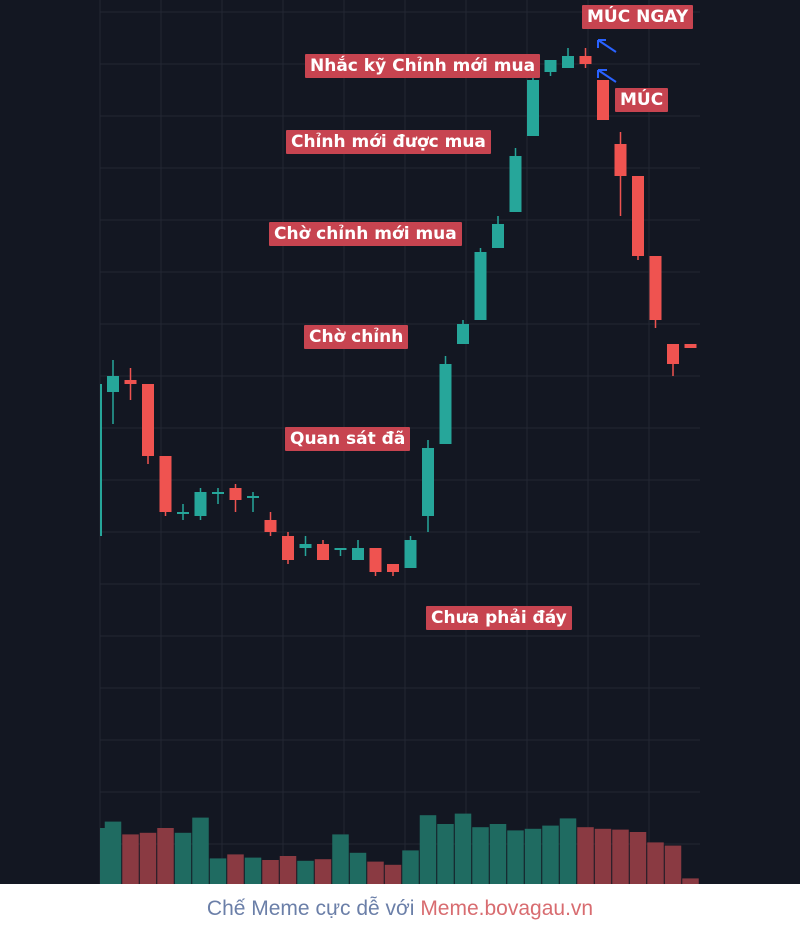  What do you see at coordinates (356, 337) in the screenshot?
I see `annotation-cho-chinh: Chờ chỉnh` at bounding box center [356, 337].